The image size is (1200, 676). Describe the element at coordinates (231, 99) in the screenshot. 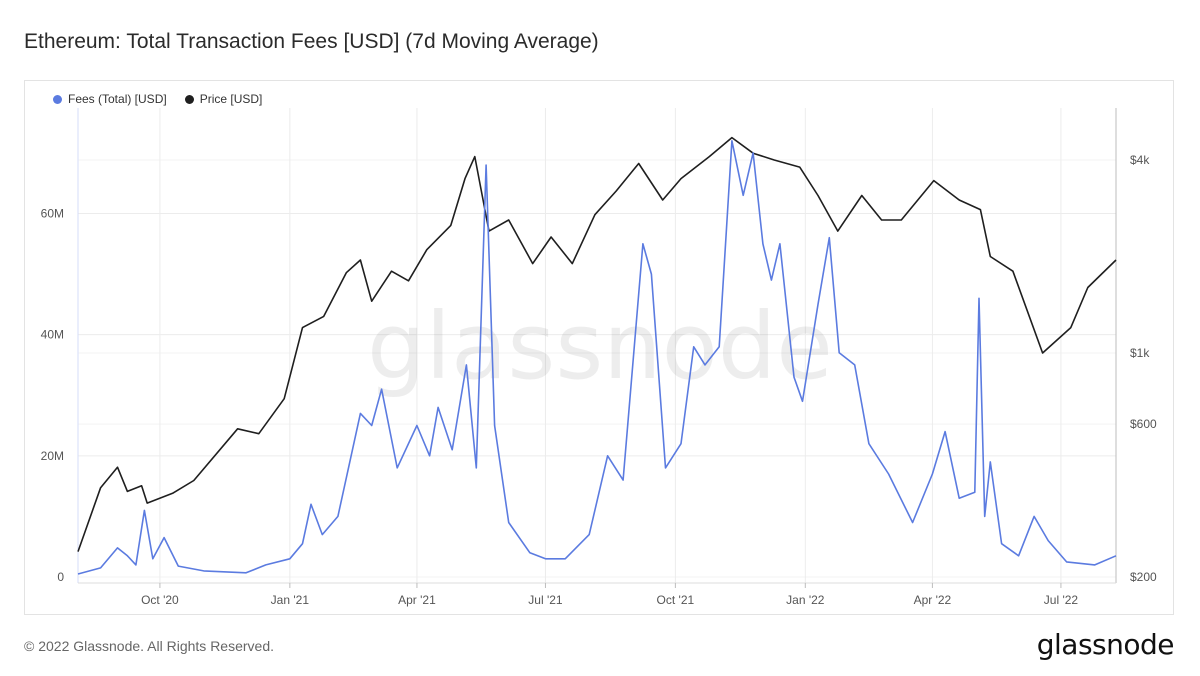

I see `legend-label-price: Price [USD]` at that location.